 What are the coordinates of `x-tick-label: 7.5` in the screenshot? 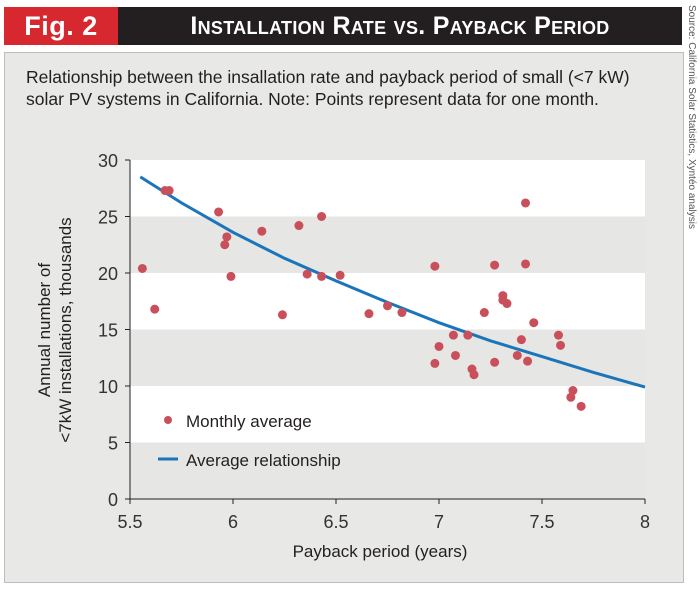 It's located at (541, 522).